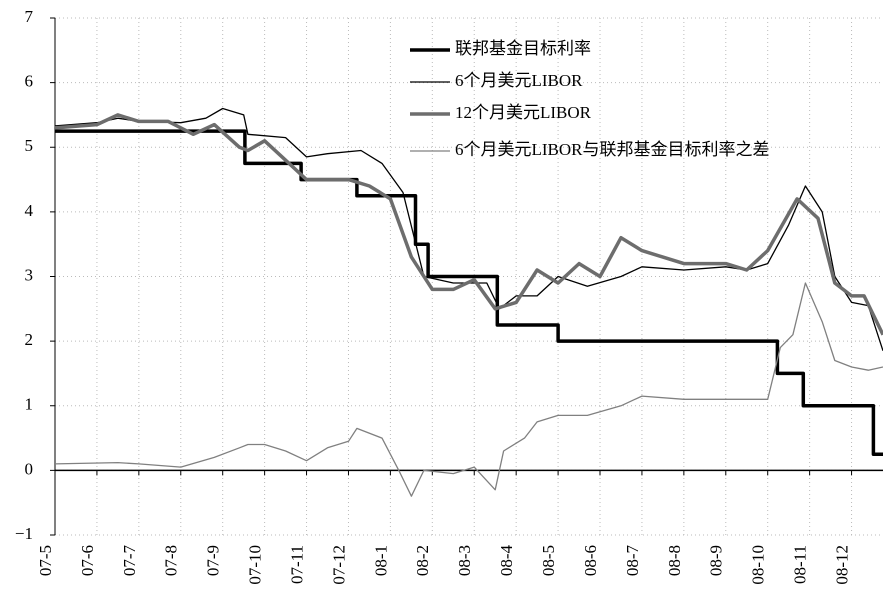 This screenshot has width=883, height=616. What do you see at coordinates (29, 210) in the screenshot?
I see `y-tick-label: 4` at bounding box center [29, 210].